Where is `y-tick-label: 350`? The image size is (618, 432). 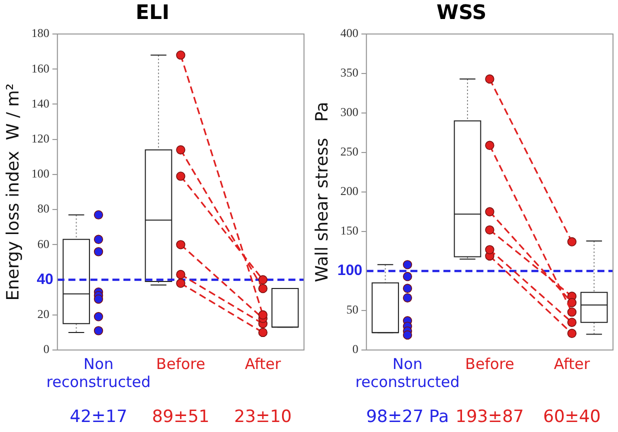 y-tick-label: 350 is located at coordinates (349, 73).